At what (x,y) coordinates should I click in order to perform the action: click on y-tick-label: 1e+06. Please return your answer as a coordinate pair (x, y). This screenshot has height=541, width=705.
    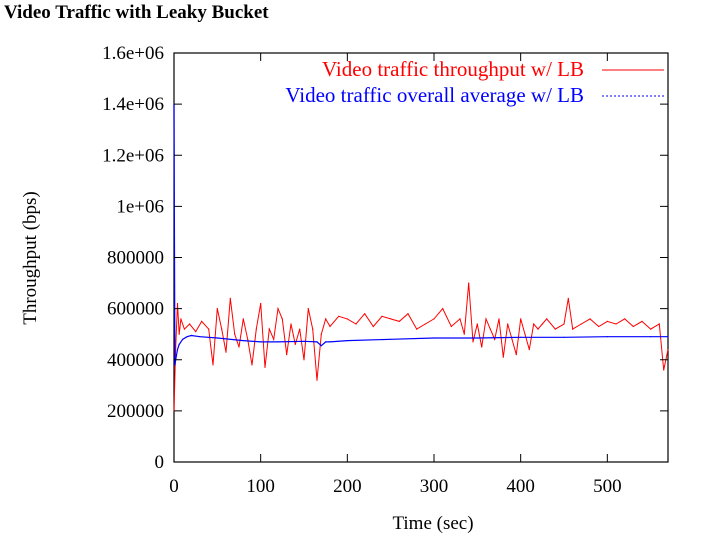
    Looking at the image, I should click on (140, 206).